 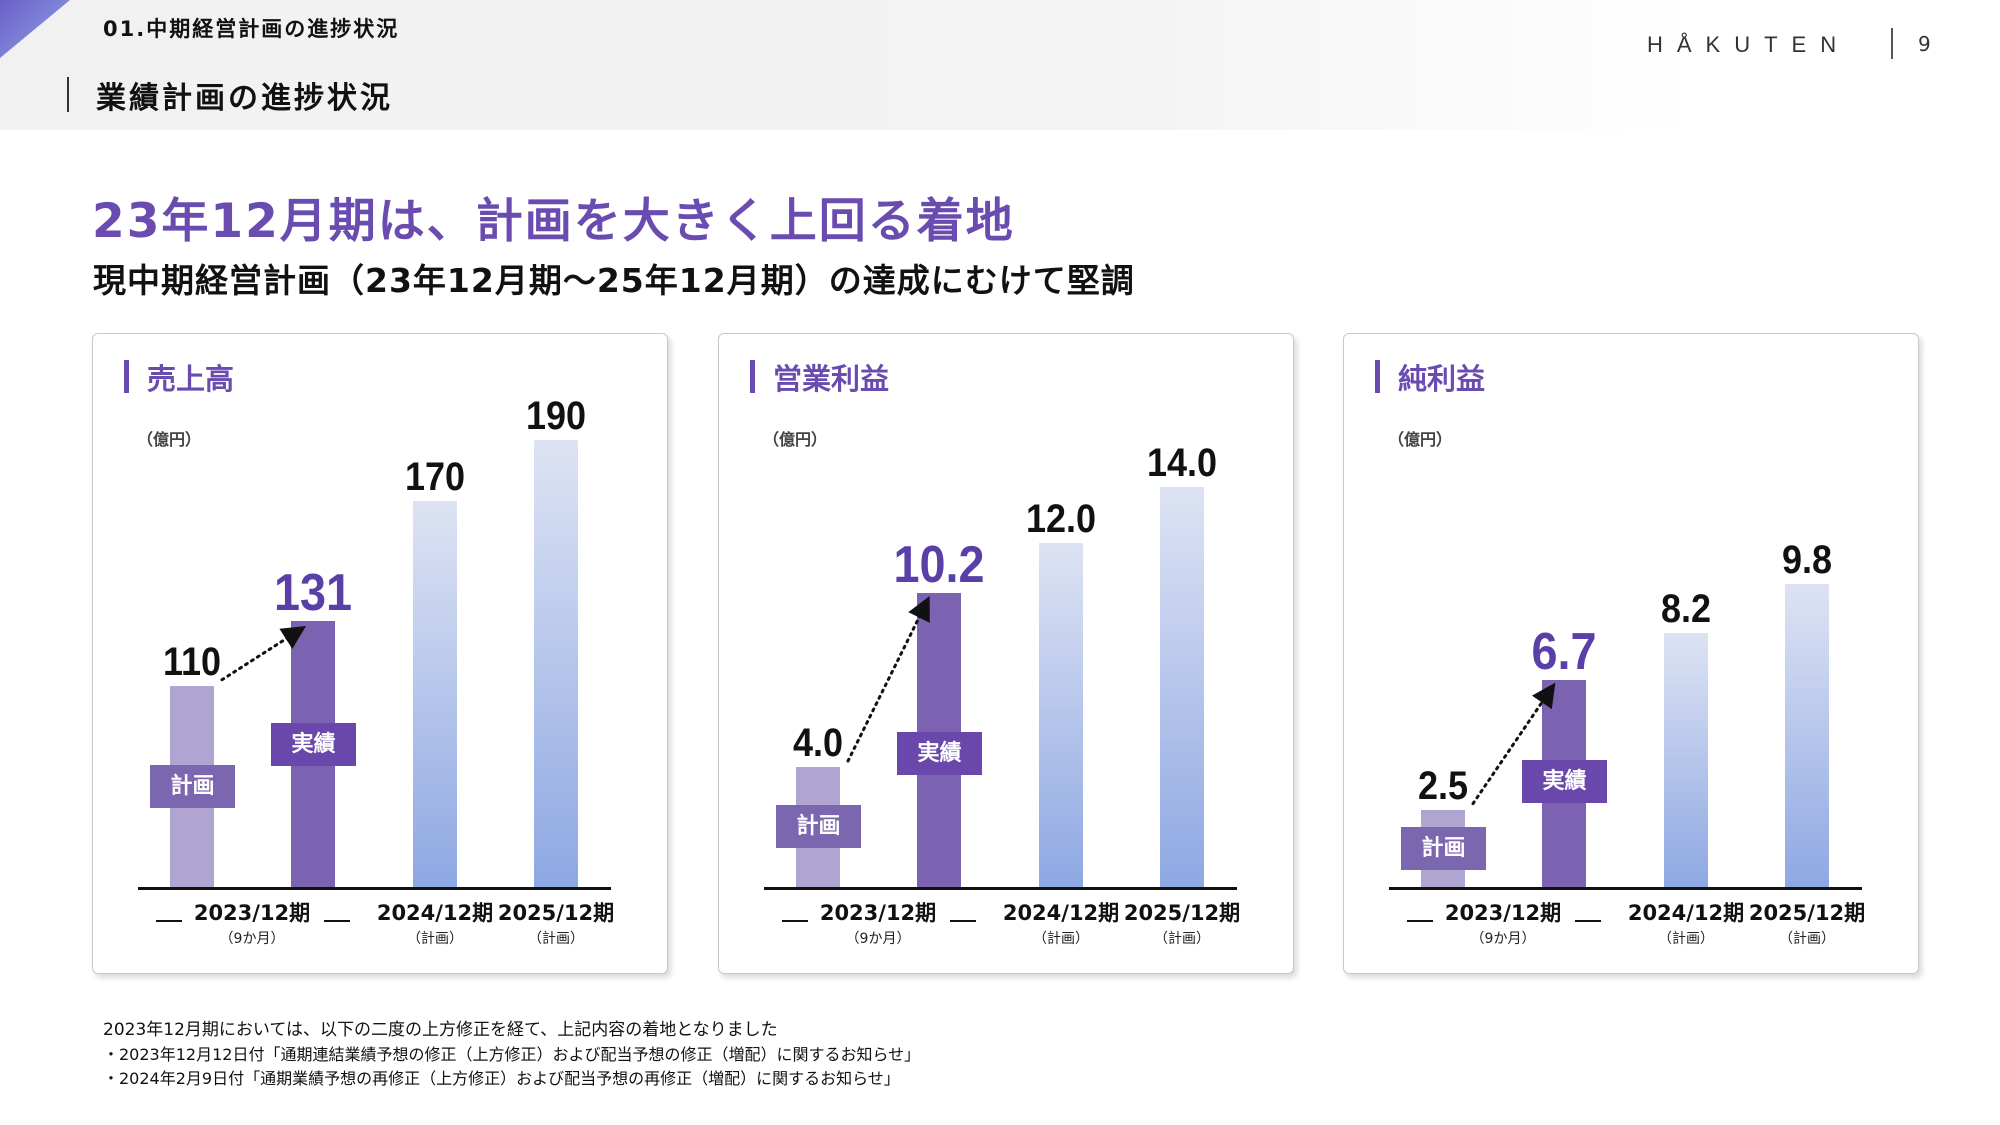 I want to click on page-number: 9, so click(x=1924, y=44).